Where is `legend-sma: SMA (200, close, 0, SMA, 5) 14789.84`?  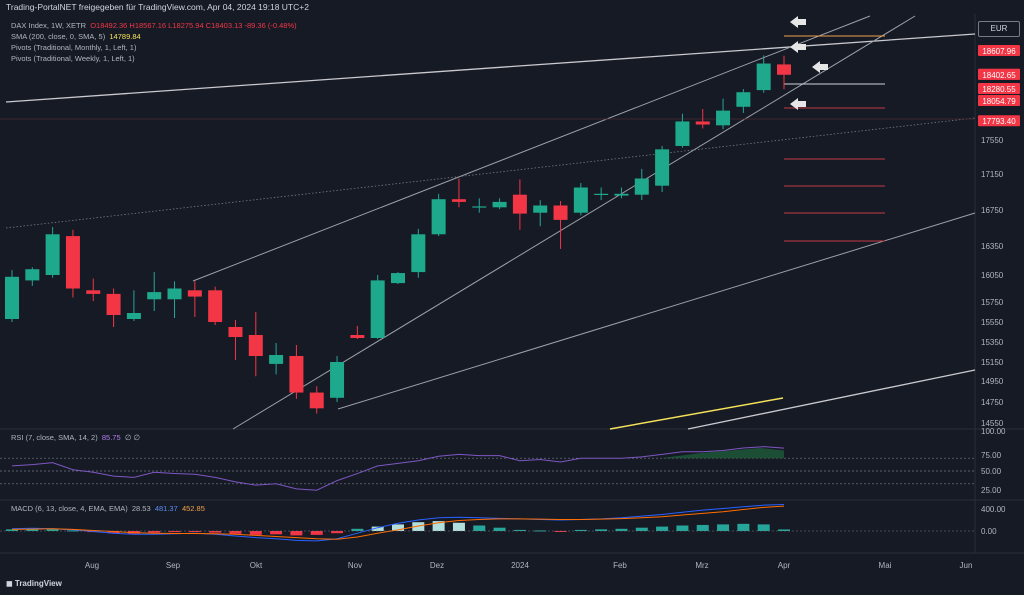 legend-sma: SMA (200, close, 0, SMA, 5) 14789.84 is located at coordinates (76, 36).